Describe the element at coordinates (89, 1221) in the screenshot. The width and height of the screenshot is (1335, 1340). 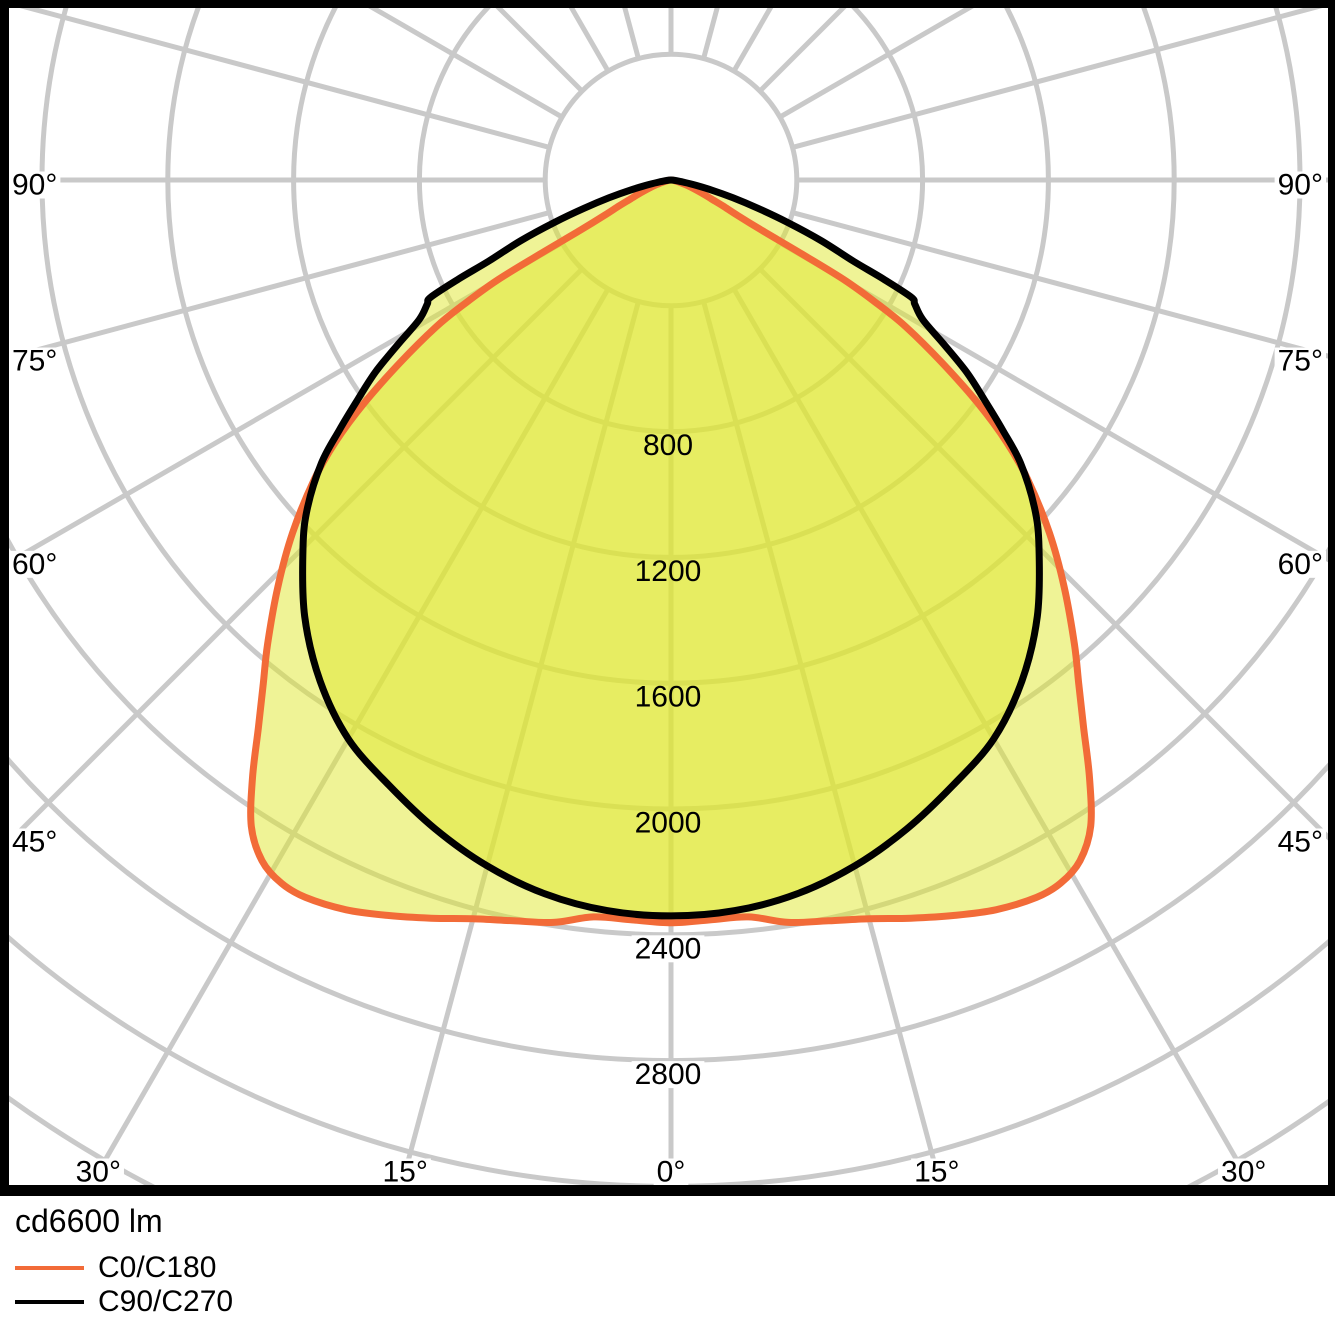
I see `chart-title: cd6600 lm` at that location.